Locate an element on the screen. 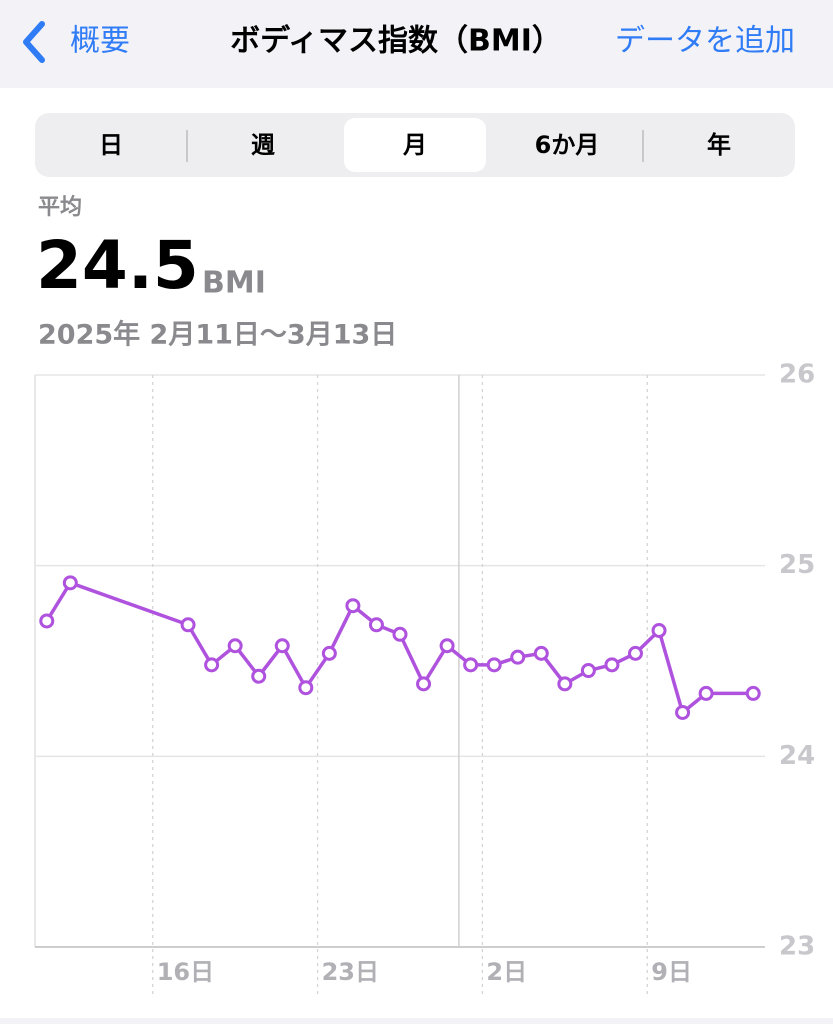 The width and height of the screenshot is (833, 1024). segment-label: 週 is located at coordinates (263, 145).